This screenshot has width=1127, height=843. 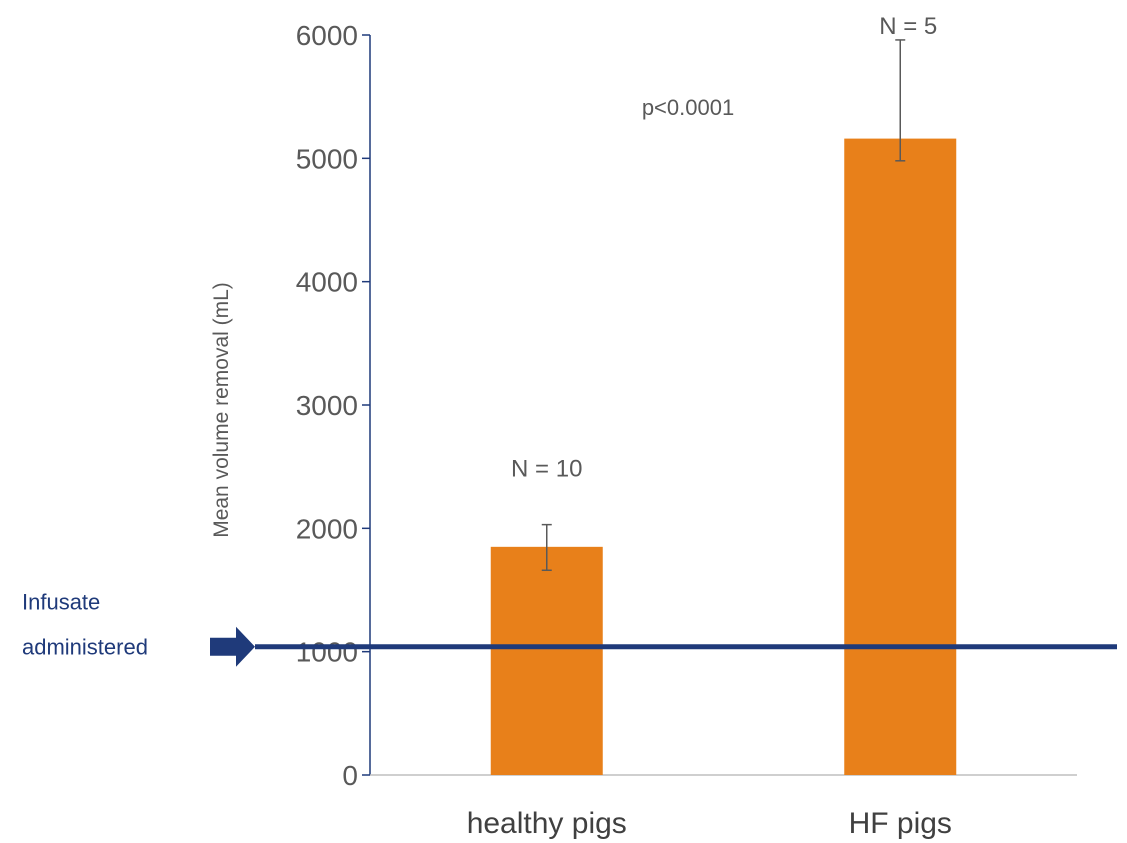 What do you see at coordinates (327, 282) in the screenshot?
I see `y-tick-label: 4000` at bounding box center [327, 282].